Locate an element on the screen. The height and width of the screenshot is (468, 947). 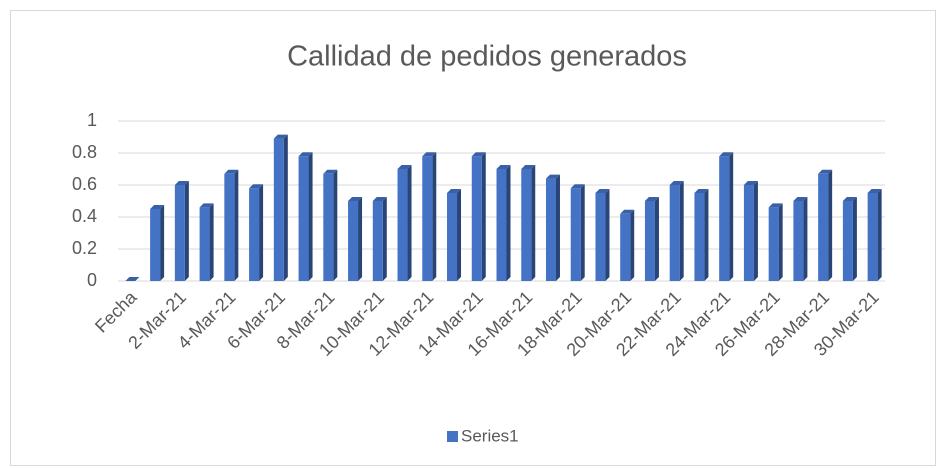
y-tick-label: 0.2 is located at coordinates (84, 248).